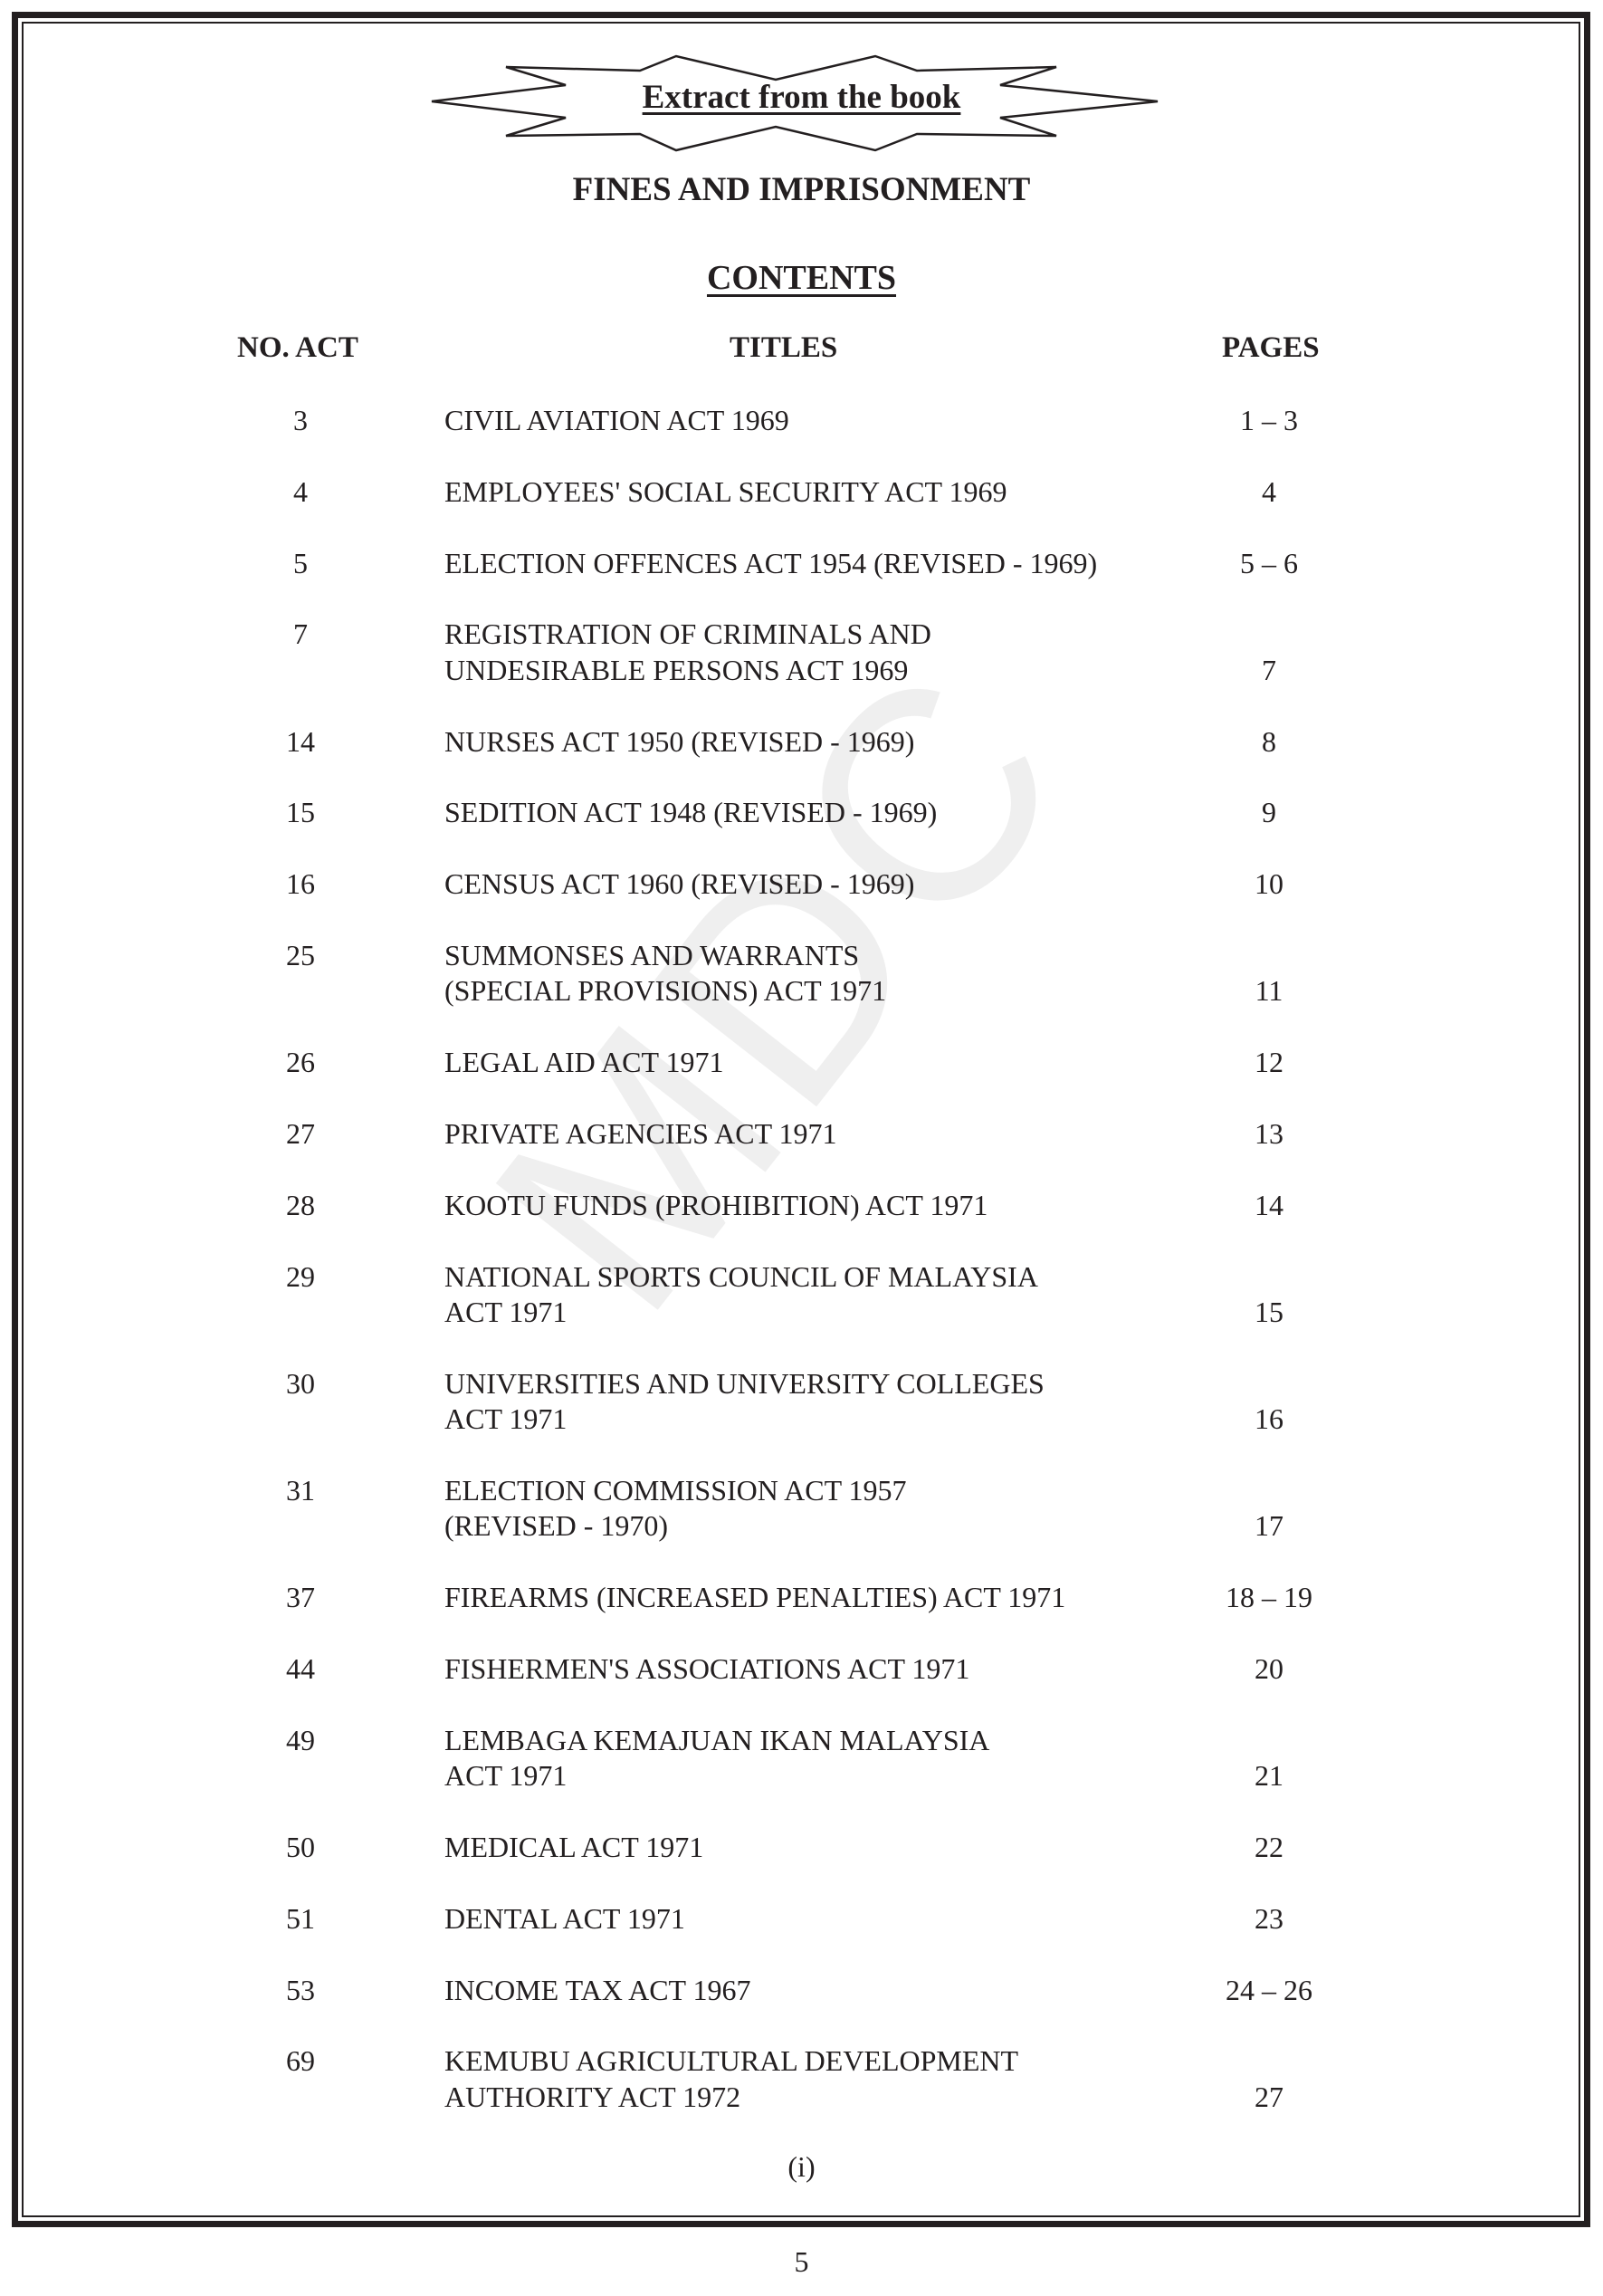 The width and height of the screenshot is (1603, 2296). What do you see at coordinates (676, 670) in the screenshot?
I see `act-title-line: UNDESIRABLE PERSONS ACT 1969` at bounding box center [676, 670].